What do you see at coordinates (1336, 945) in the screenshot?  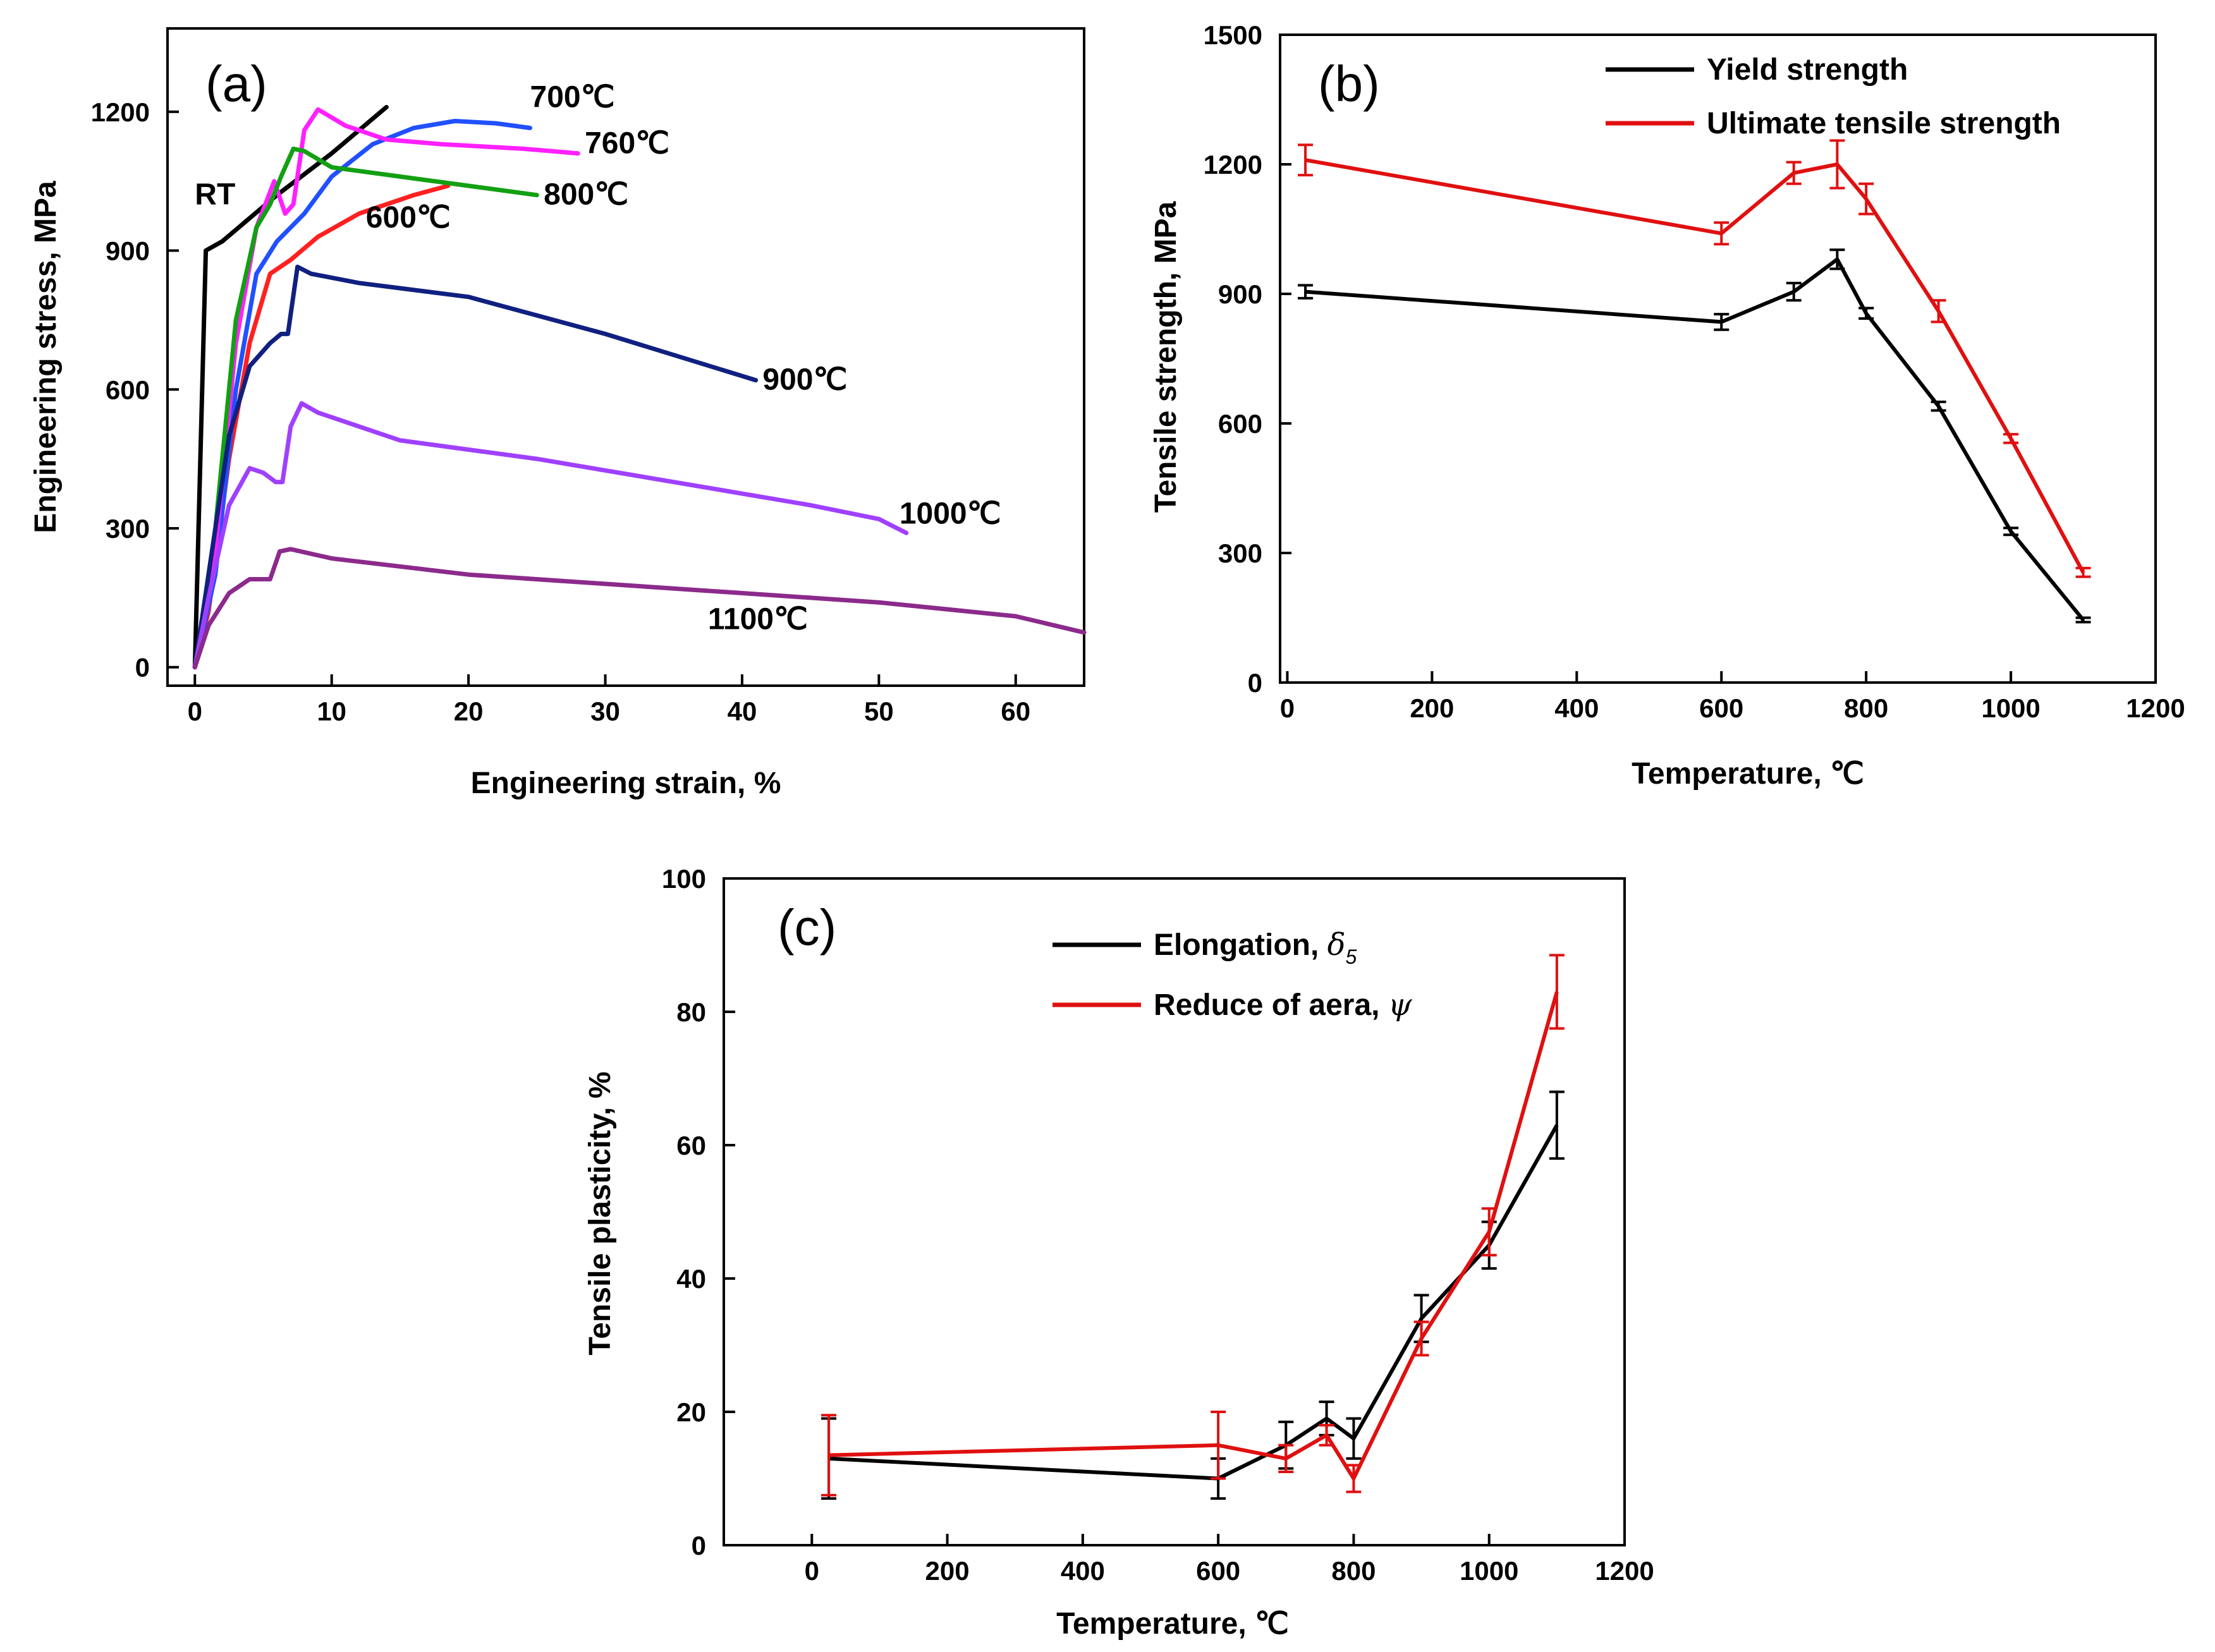 I see `legend-symbol: δ` at bounding box center [1336, 945].